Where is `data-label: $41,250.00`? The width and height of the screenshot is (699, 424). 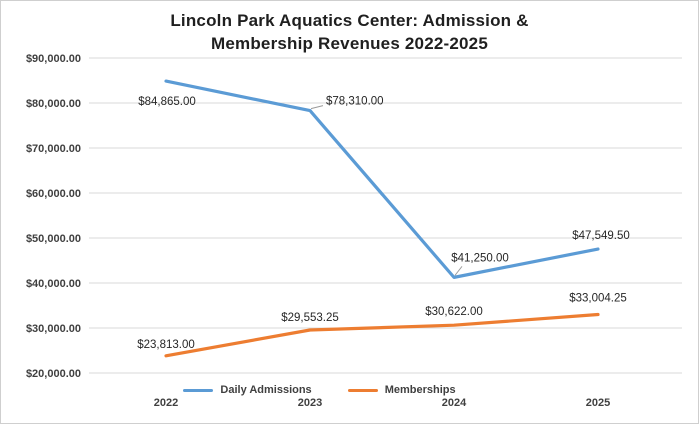 data-label: $41,250.00 is located at coordinates (480, 258).